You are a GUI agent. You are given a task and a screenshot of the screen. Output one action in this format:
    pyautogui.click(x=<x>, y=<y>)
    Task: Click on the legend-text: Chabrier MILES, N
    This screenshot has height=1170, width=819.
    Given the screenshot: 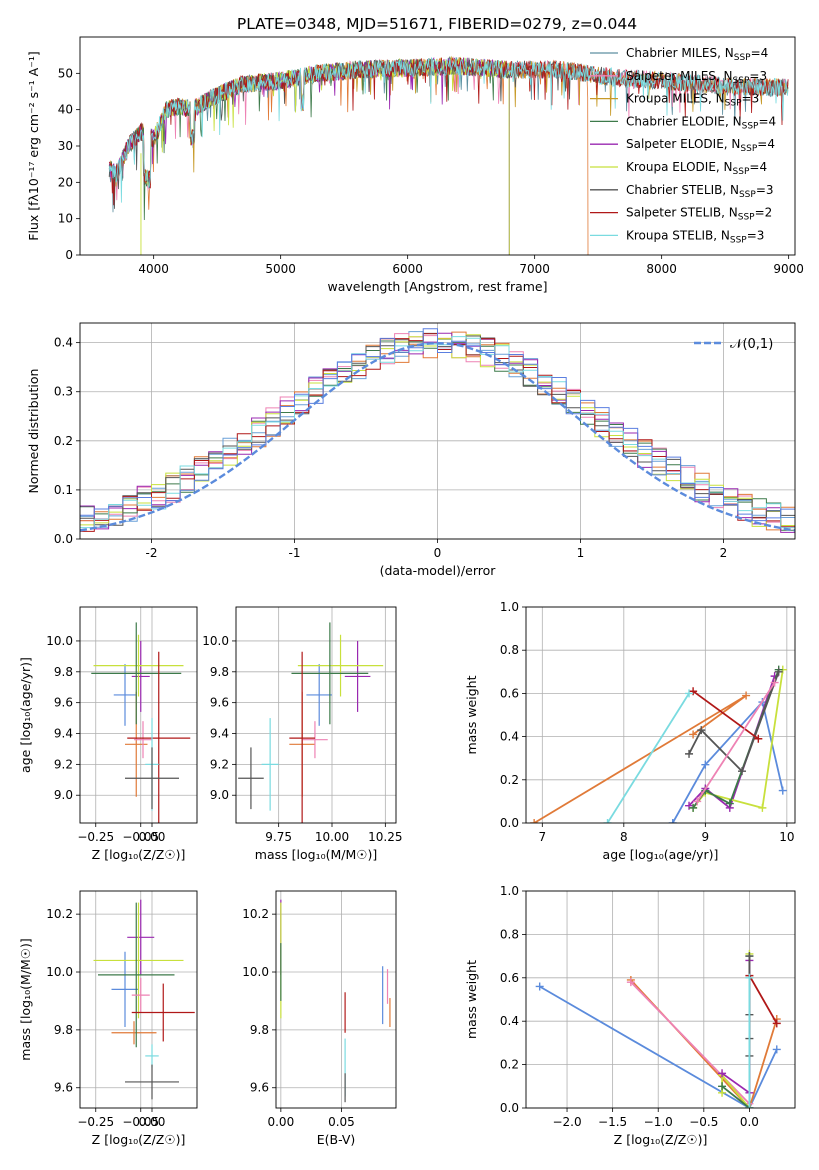 What is the action you would take?
    pyautogui.click(x=680, y=53)
    